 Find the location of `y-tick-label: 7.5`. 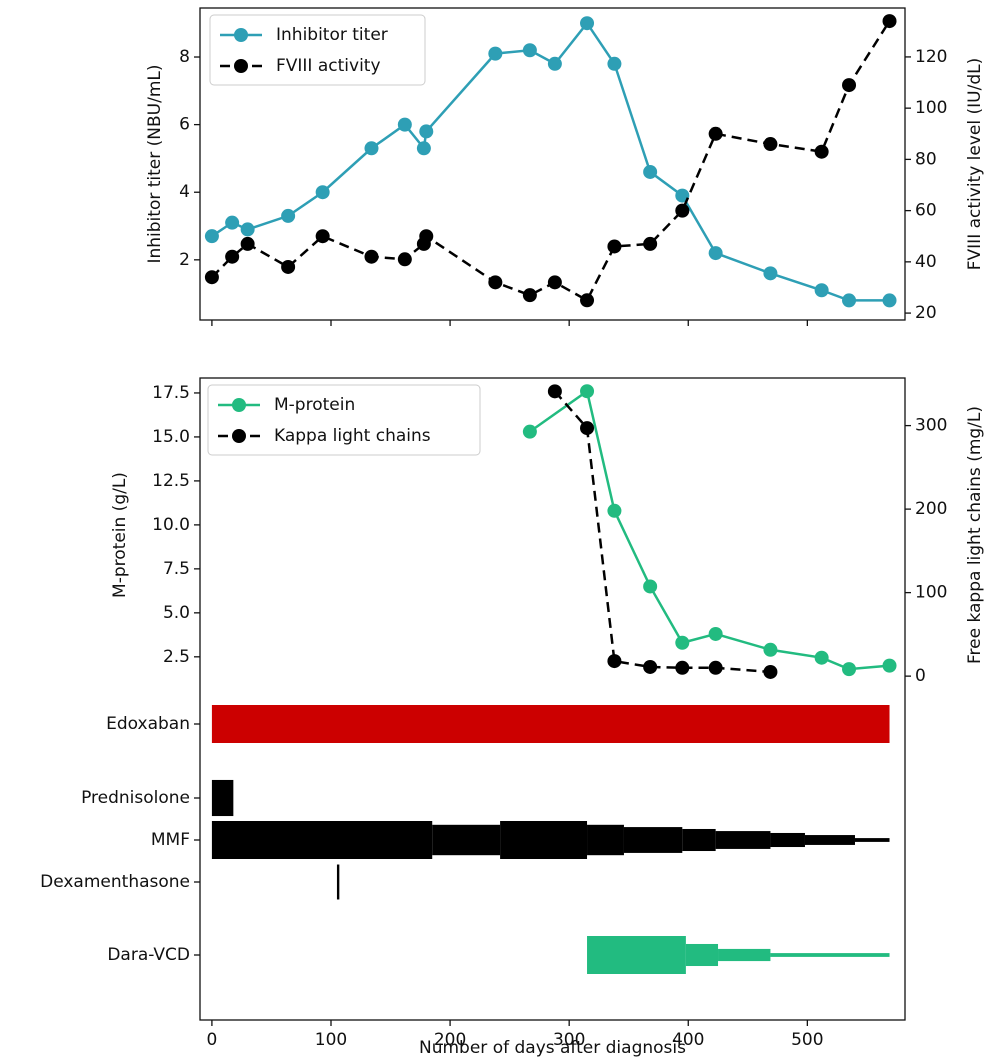

y-tick-label: 7.5 is located at coordinates (176, 569).